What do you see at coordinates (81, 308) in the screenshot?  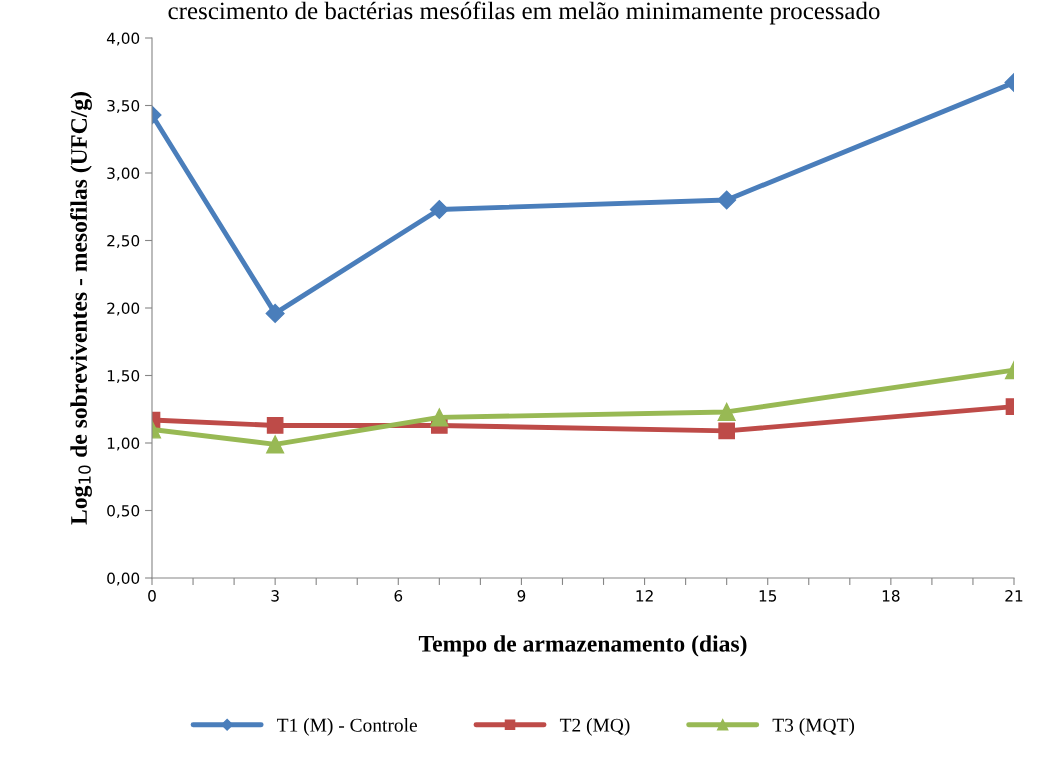 I see `y-axis-title: Log$_{10}$ de sobreviventes - mesofilas (UFC/g)` at bounding box center [81, 308].